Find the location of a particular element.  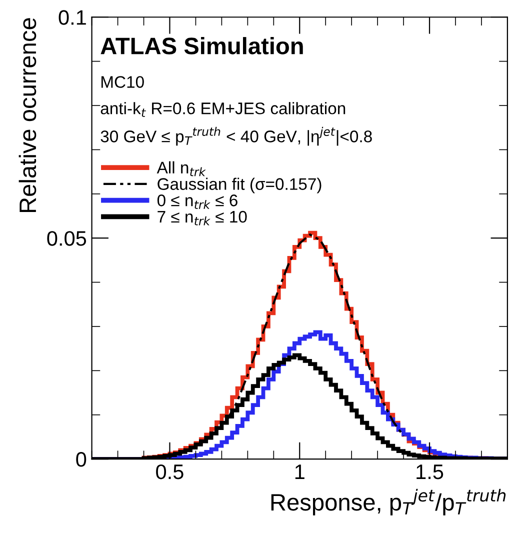

annotation: anti-k$_{t}$ R=0.6 EM+JES calibration is located at coordinates (223, 109).